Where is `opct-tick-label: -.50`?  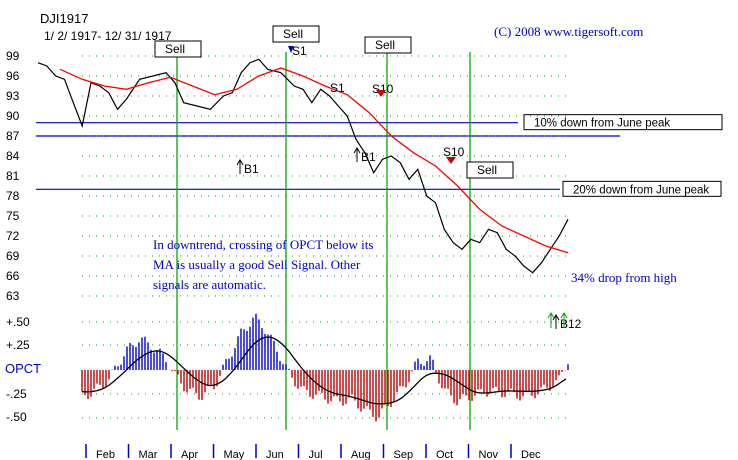 opct-tick-label: -.50 is located at coordinates (16, 417).